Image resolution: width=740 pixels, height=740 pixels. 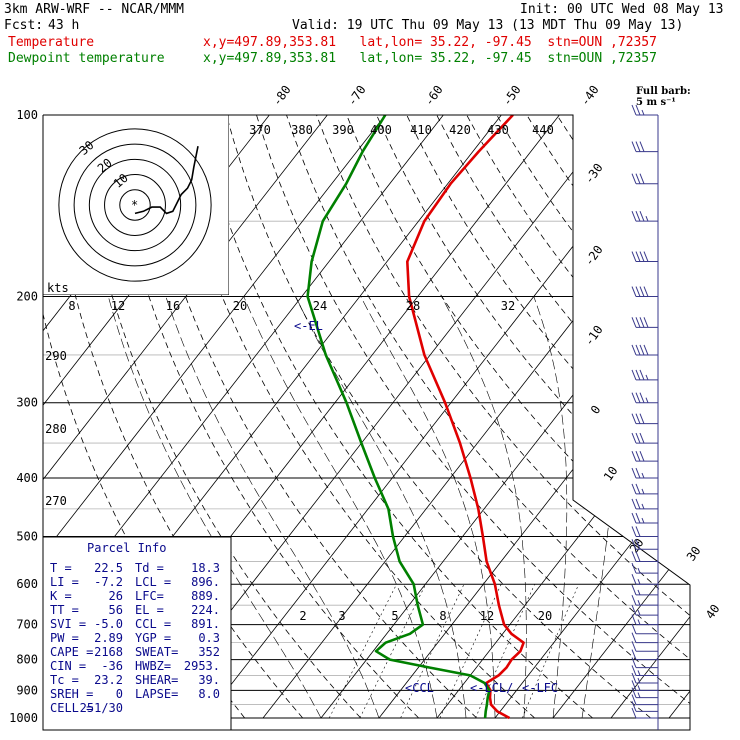 What do you see at coordinates (116, 610) in the screenshot?
I see `parcel-field: 56` at bounding box center [116, 610].